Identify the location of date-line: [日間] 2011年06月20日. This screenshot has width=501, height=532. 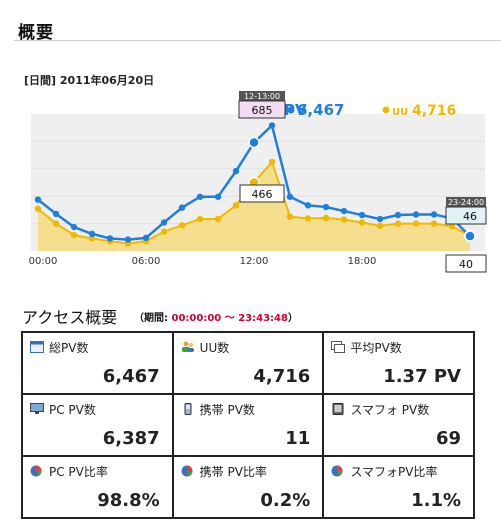
(89, 80).